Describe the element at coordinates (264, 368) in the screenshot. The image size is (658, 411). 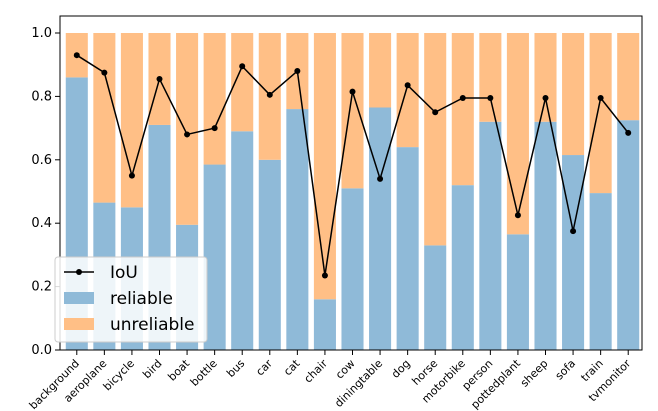
I see `x-tick-label-car: car` at that location.